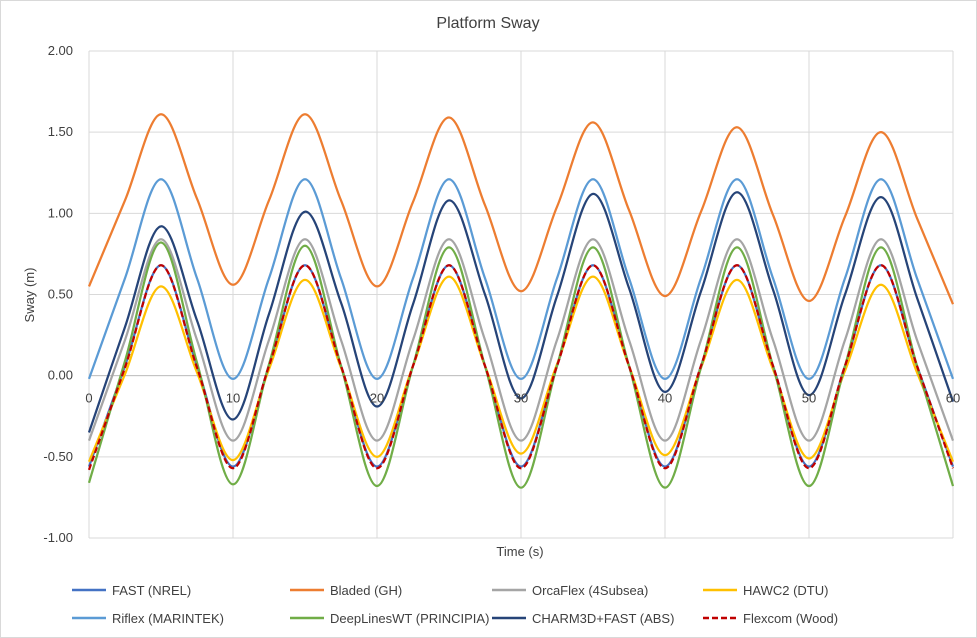 The width and height of the screenshot is (977, 638). What do you see at coordinates (665, 398) in the screenshot?
I see `x-tick-label: 40` at bounding box center [665, 398].